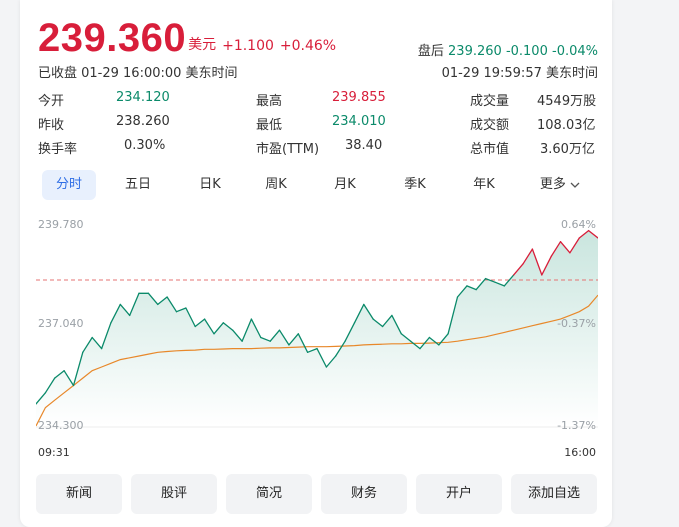 This screenshot has height=527, width=679. I want to click on action-buttons: 新闻 股评 简况 财务 开户 添加自选, so click(317, 494).